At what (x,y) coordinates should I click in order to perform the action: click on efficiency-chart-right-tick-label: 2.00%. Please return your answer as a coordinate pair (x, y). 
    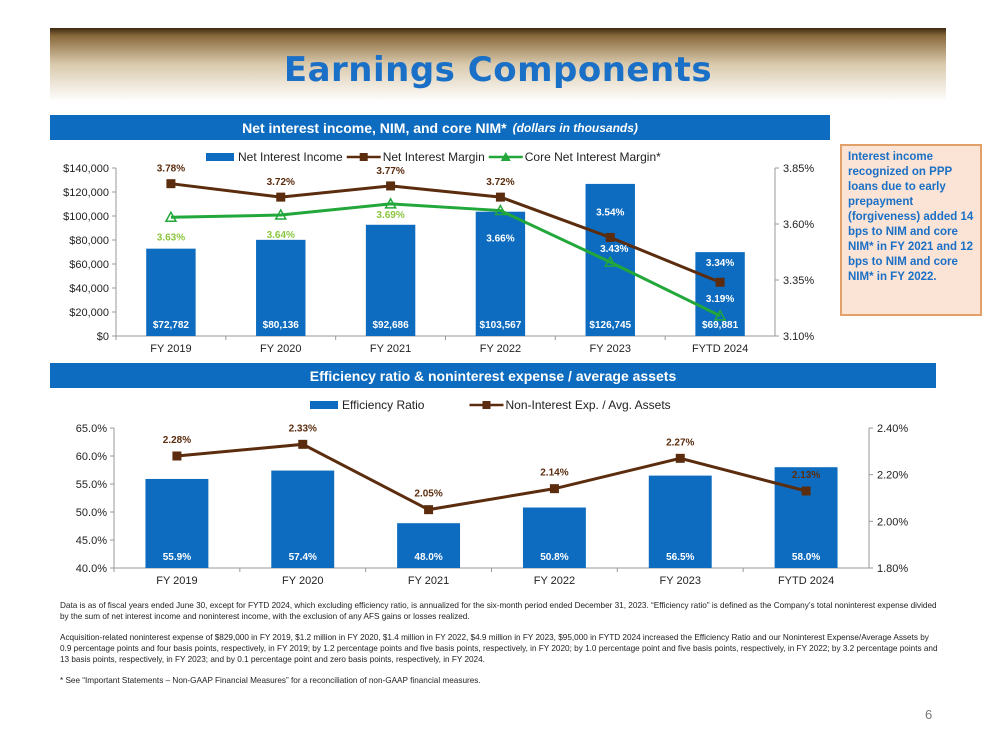
    Looking at the image, I should click on (892, 522).